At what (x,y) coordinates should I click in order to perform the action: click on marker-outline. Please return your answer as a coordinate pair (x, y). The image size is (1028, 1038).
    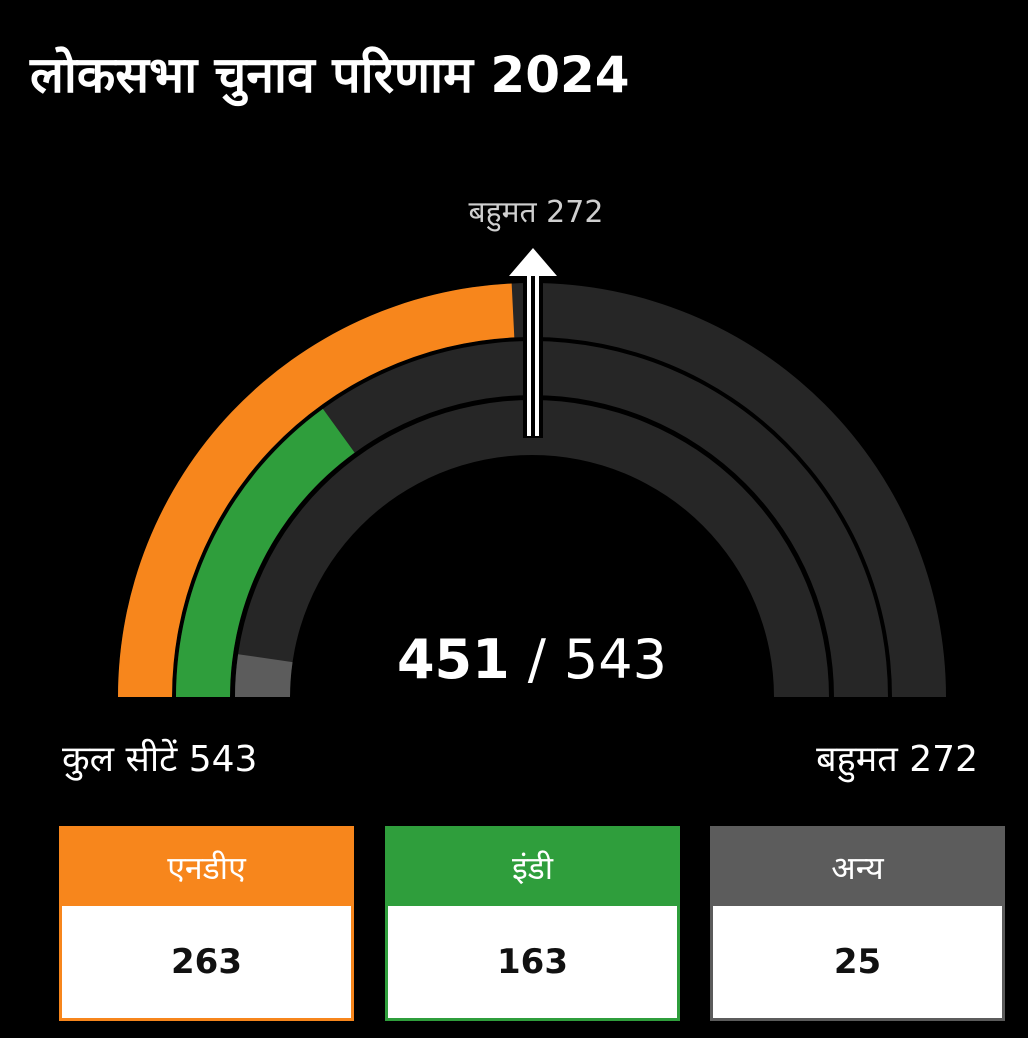
    Looking at the image, I should click on (533, 354).